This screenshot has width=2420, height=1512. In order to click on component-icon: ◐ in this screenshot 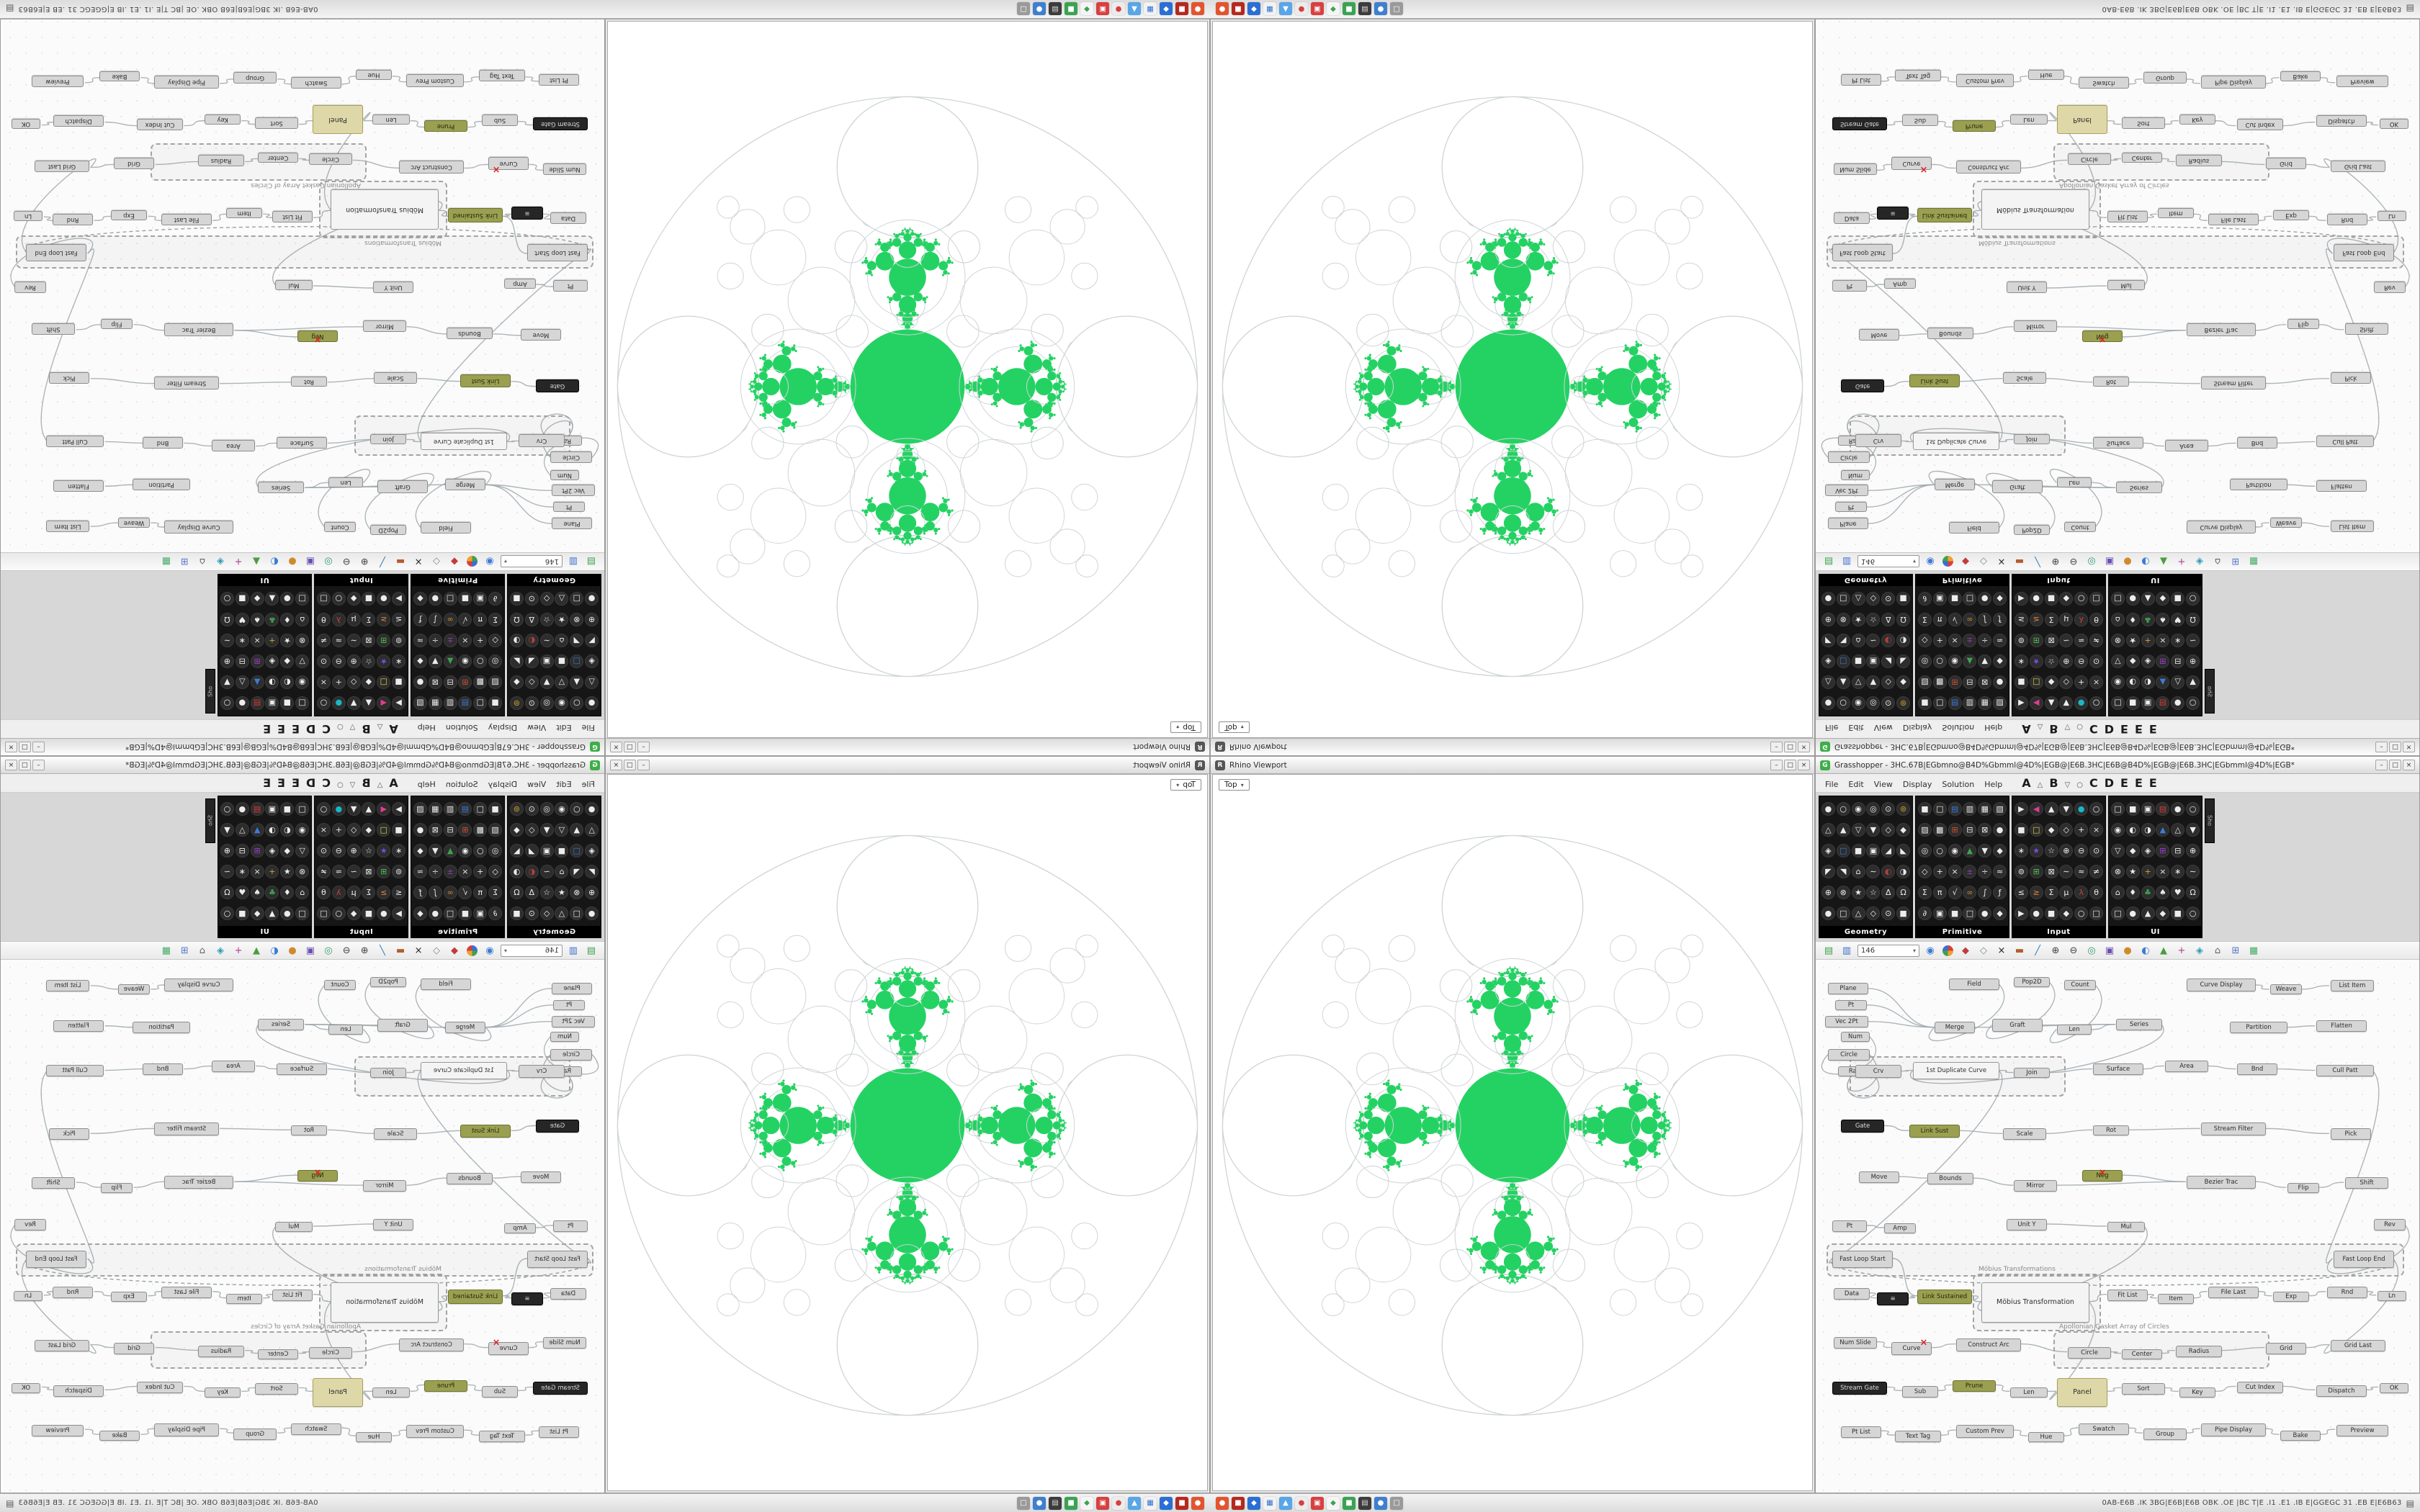, I will do `click(531, 871)`.